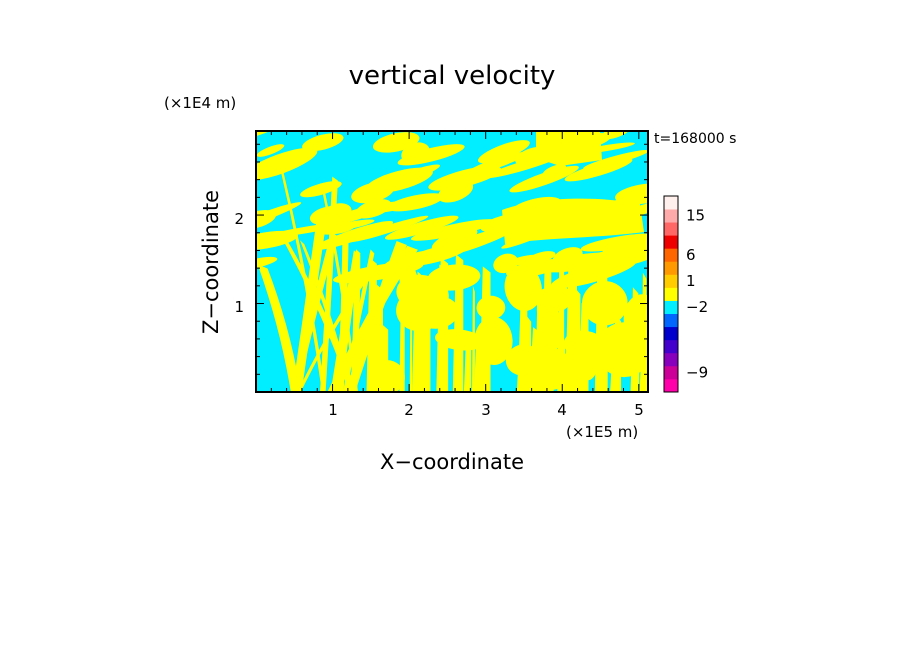 Image resolution: width=904 pixels, height=654 pixels. What do you see at coordinates (486, 410) in the screenshot?
I see `x-tick-label: 3` at bounding box center [486, 410].